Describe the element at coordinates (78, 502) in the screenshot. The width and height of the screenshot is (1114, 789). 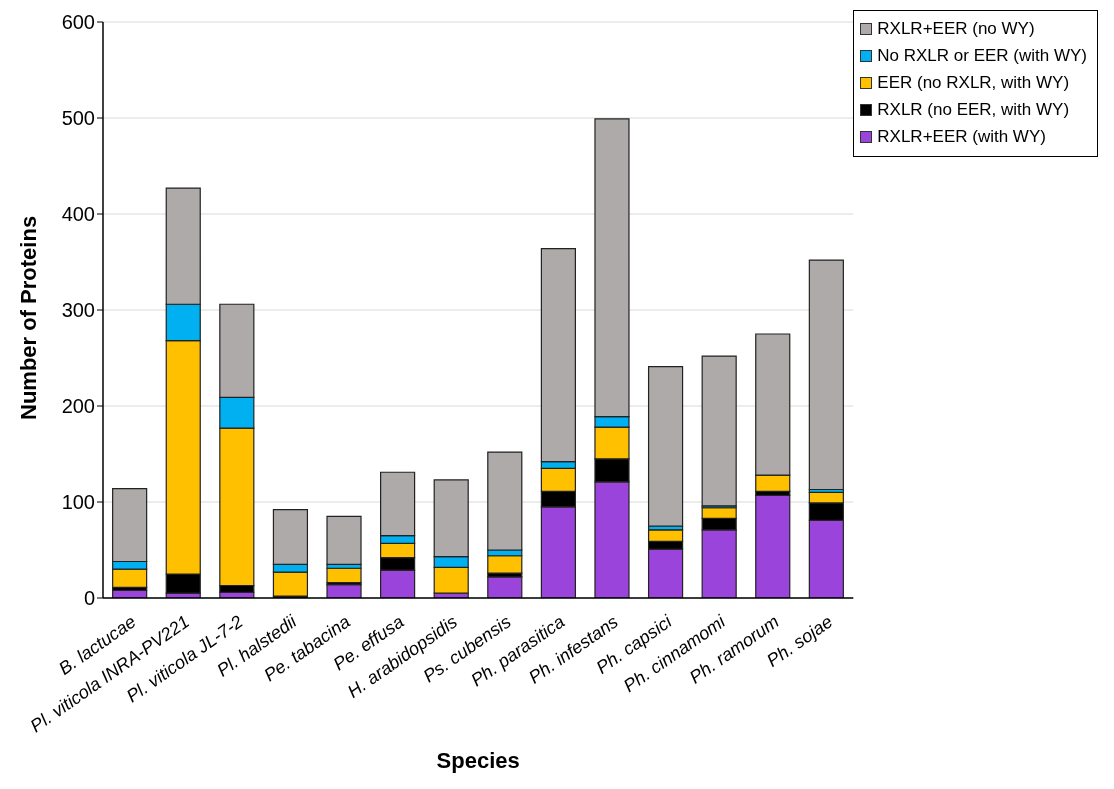
I see `y-tick-label: 100` at that location.